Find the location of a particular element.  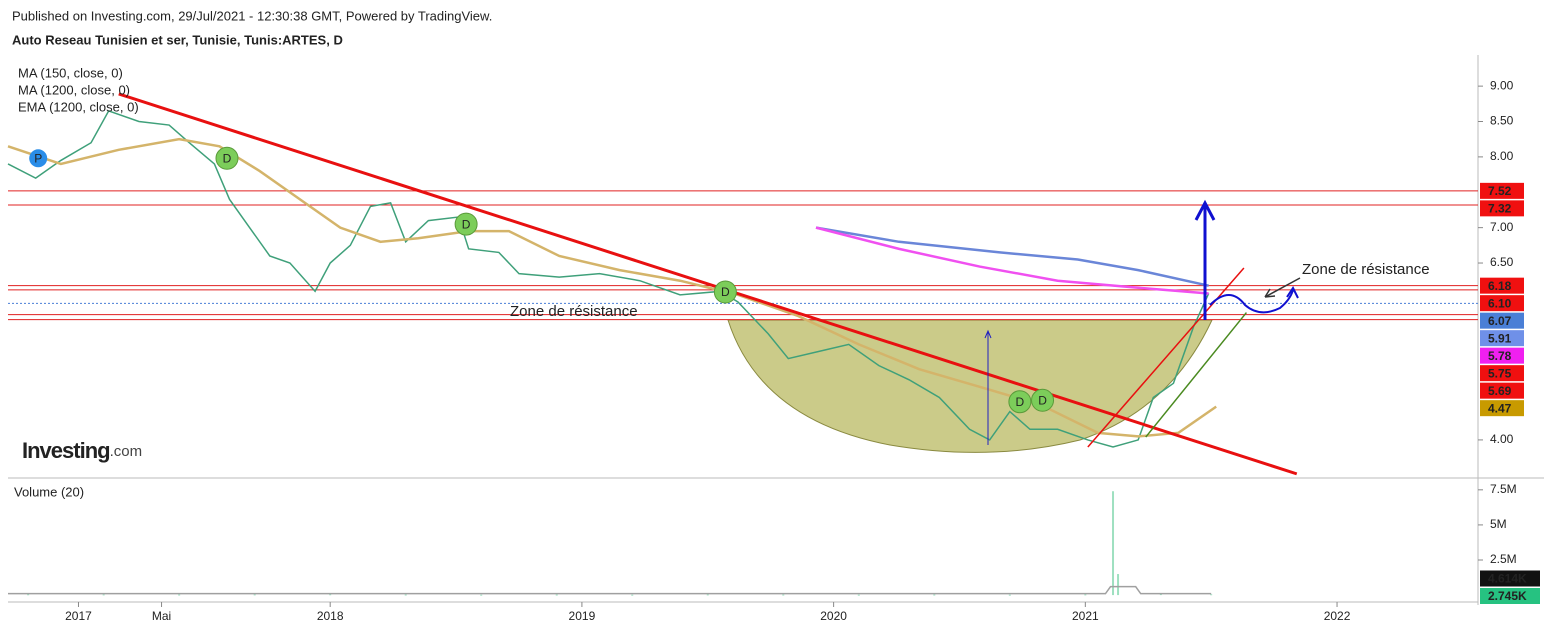

y-tick-label: 4.00 is located at coordinates (1502, 439).